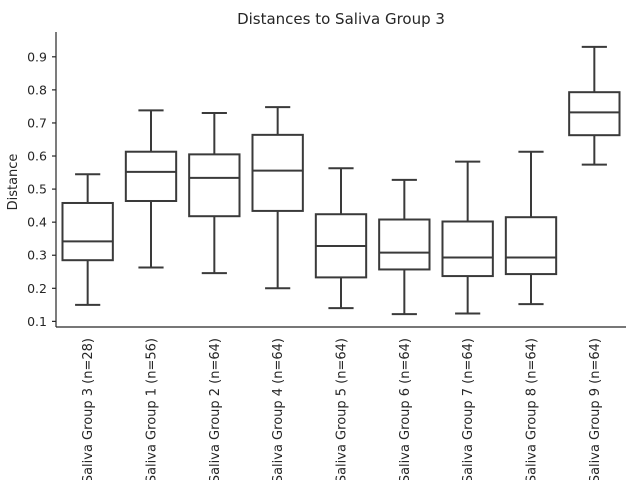  I want to click on x-tick-label: Saliva Group 3 (n=28), so click(88, 409).